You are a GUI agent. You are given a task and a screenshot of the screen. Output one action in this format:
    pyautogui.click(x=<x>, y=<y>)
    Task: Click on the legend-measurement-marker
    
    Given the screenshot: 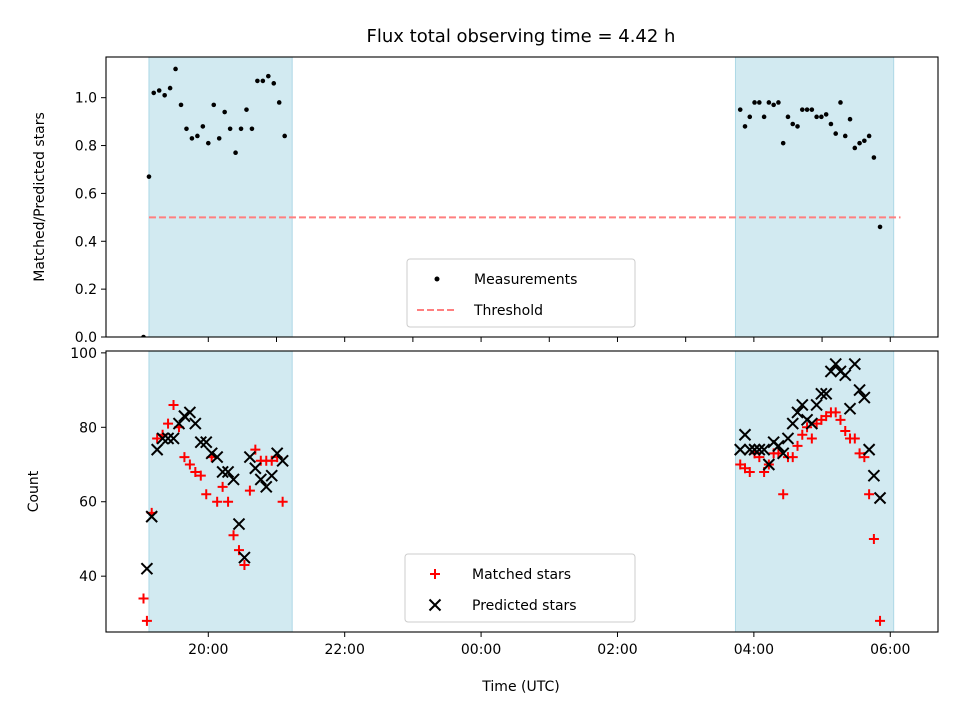 What is the action you would take?
    pyautogui.click(x=437, y=279)
    